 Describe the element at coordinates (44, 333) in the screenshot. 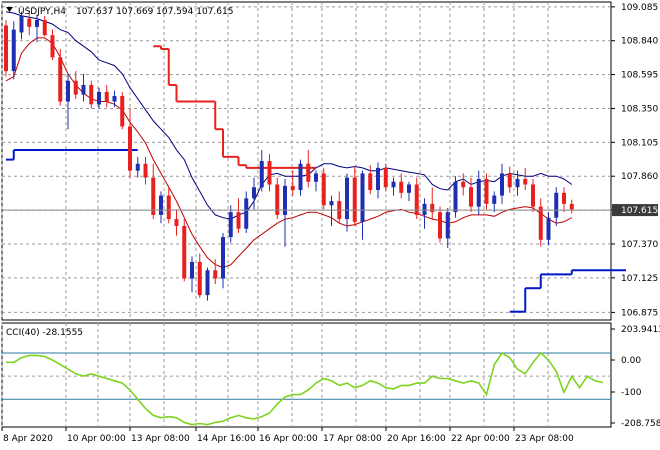

I see `indicator-label: CCI(40) -28.1555` at that location.